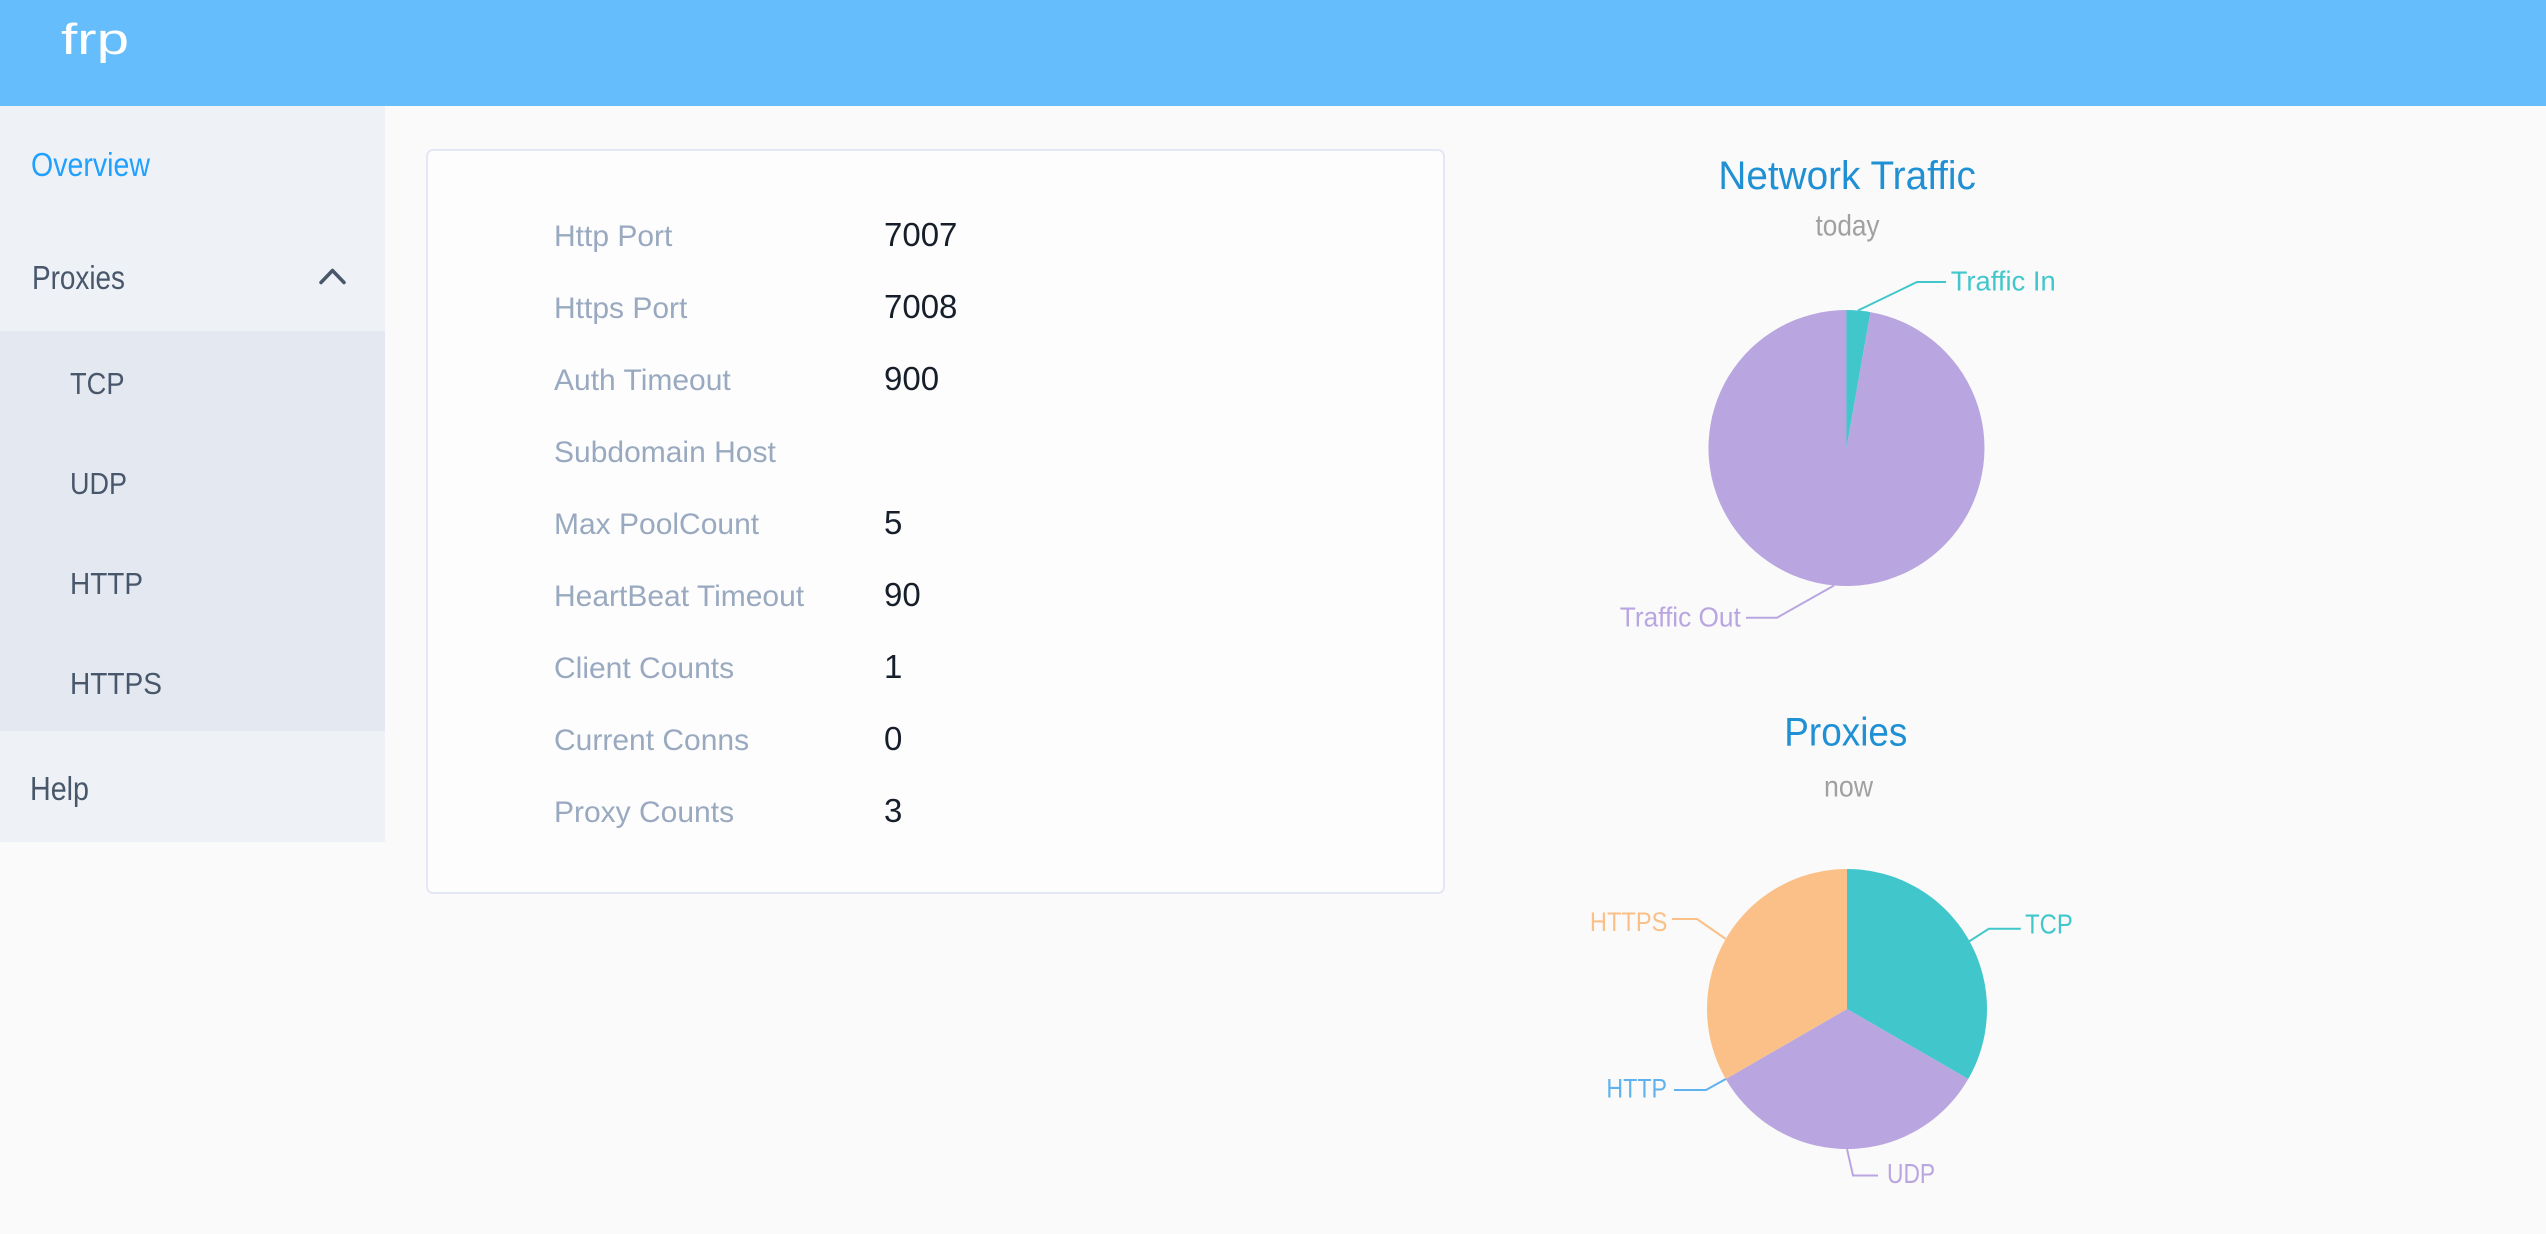 This screenshot has height=1234, width=2546. I want to click on svg-text: Overview, so click(90, 164).